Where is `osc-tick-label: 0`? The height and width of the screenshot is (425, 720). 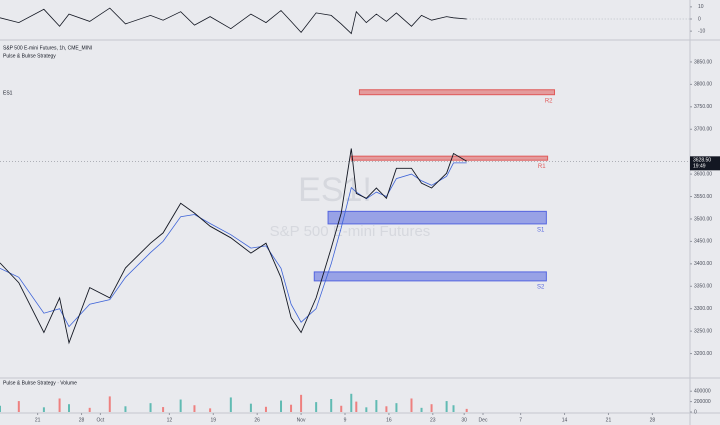
osc-tick-label: 0 is located at coordinates (699, 19).